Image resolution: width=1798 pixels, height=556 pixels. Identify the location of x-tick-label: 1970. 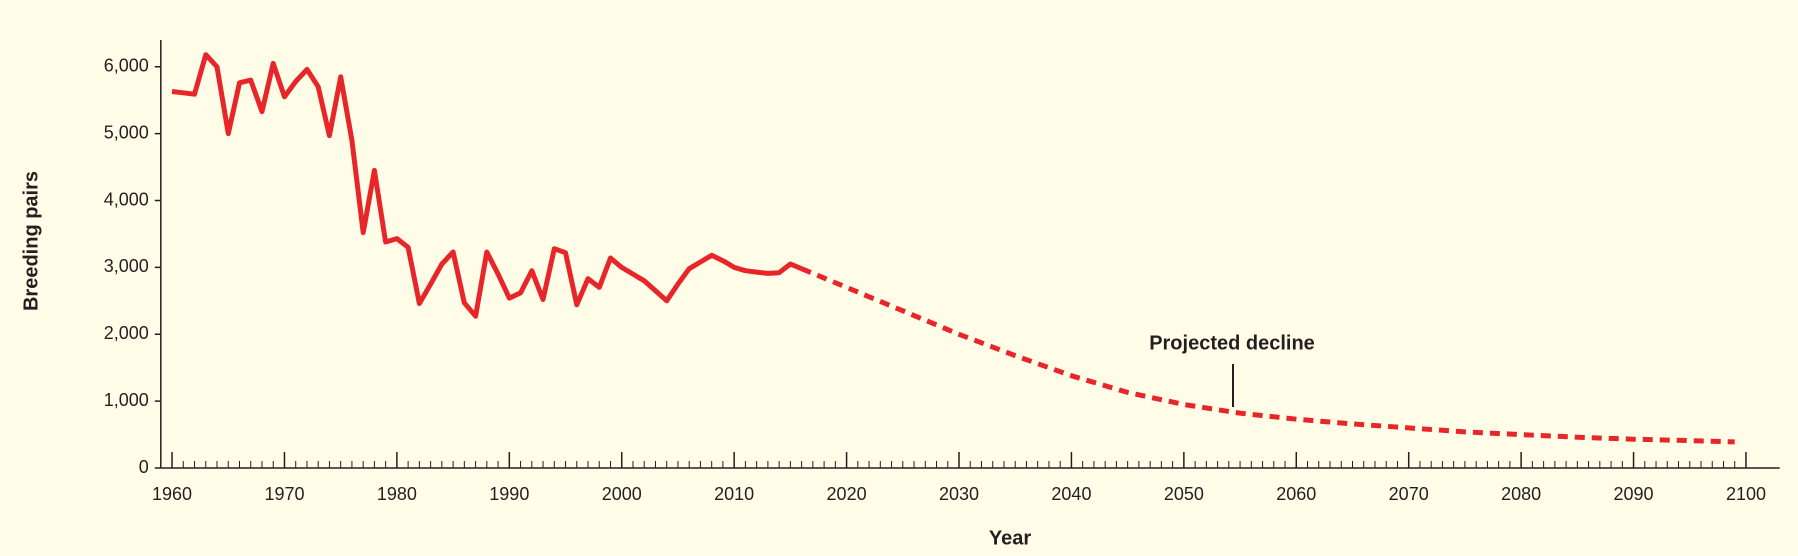
(284, 494).